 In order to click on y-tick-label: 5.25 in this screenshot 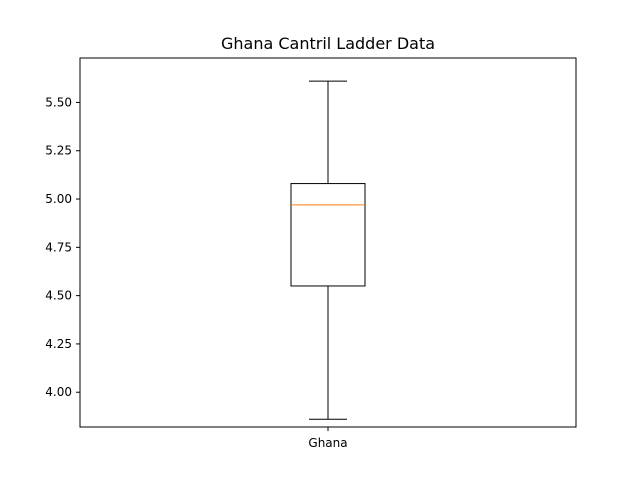, I will do `click(58, 151)`.